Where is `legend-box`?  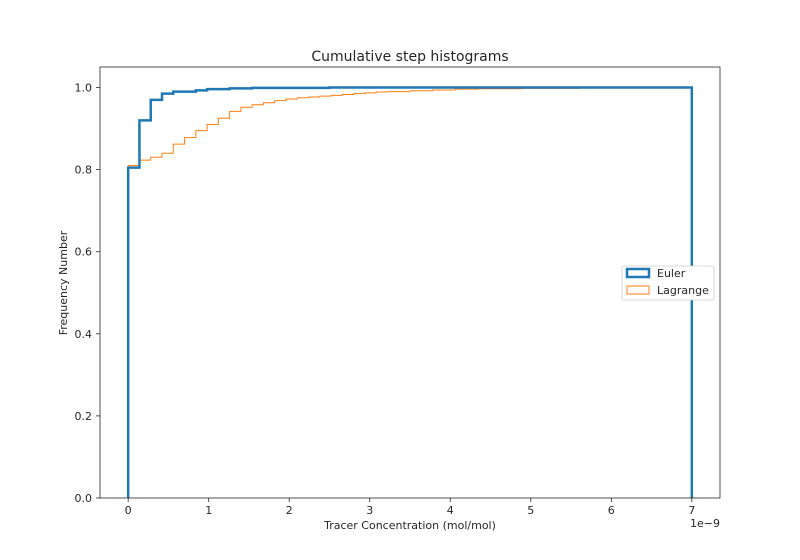 legend-box is located at coordinates (668, 283).